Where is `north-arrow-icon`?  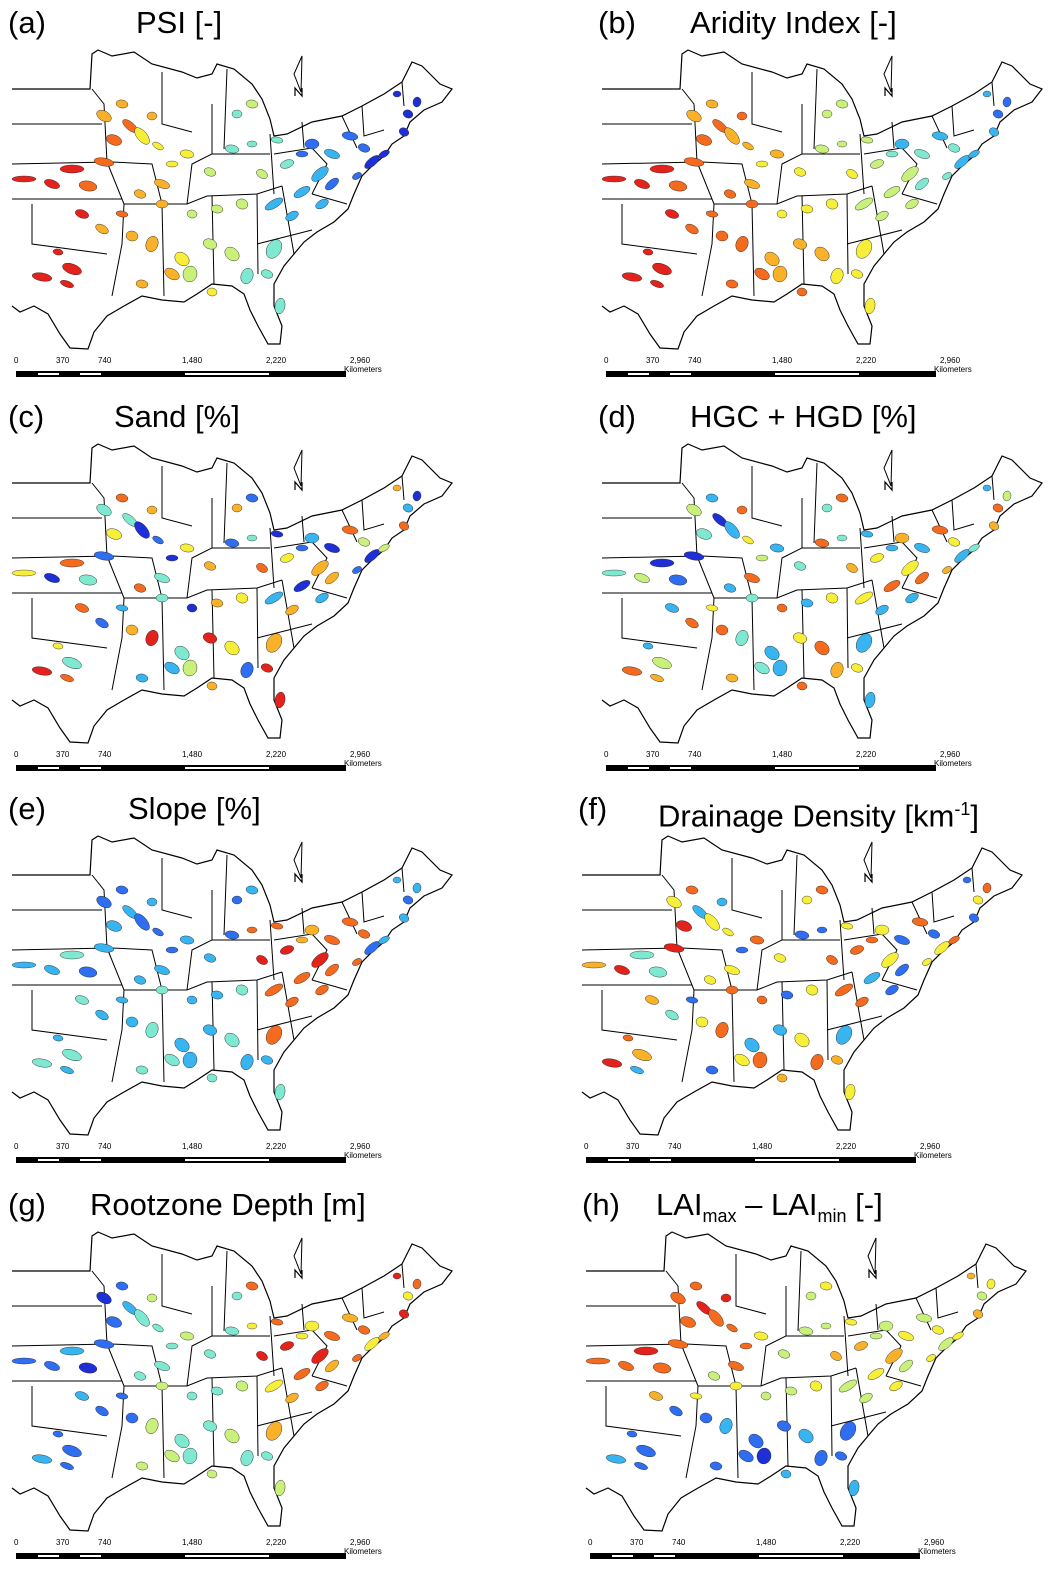
north-arrow-icon is located at coordinates (298, 862).